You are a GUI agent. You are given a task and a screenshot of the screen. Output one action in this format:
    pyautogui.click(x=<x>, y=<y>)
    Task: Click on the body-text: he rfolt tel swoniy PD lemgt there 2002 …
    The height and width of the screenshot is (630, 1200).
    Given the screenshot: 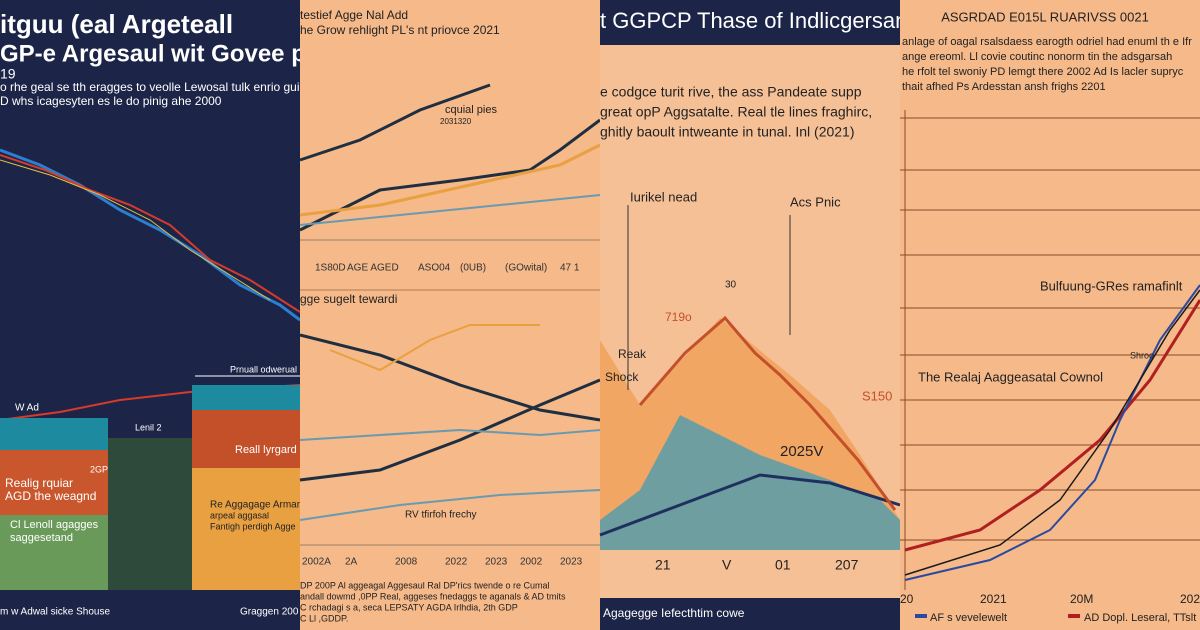 What is the action you would take?
    pyautogui.click(x=1043, y=72)
    